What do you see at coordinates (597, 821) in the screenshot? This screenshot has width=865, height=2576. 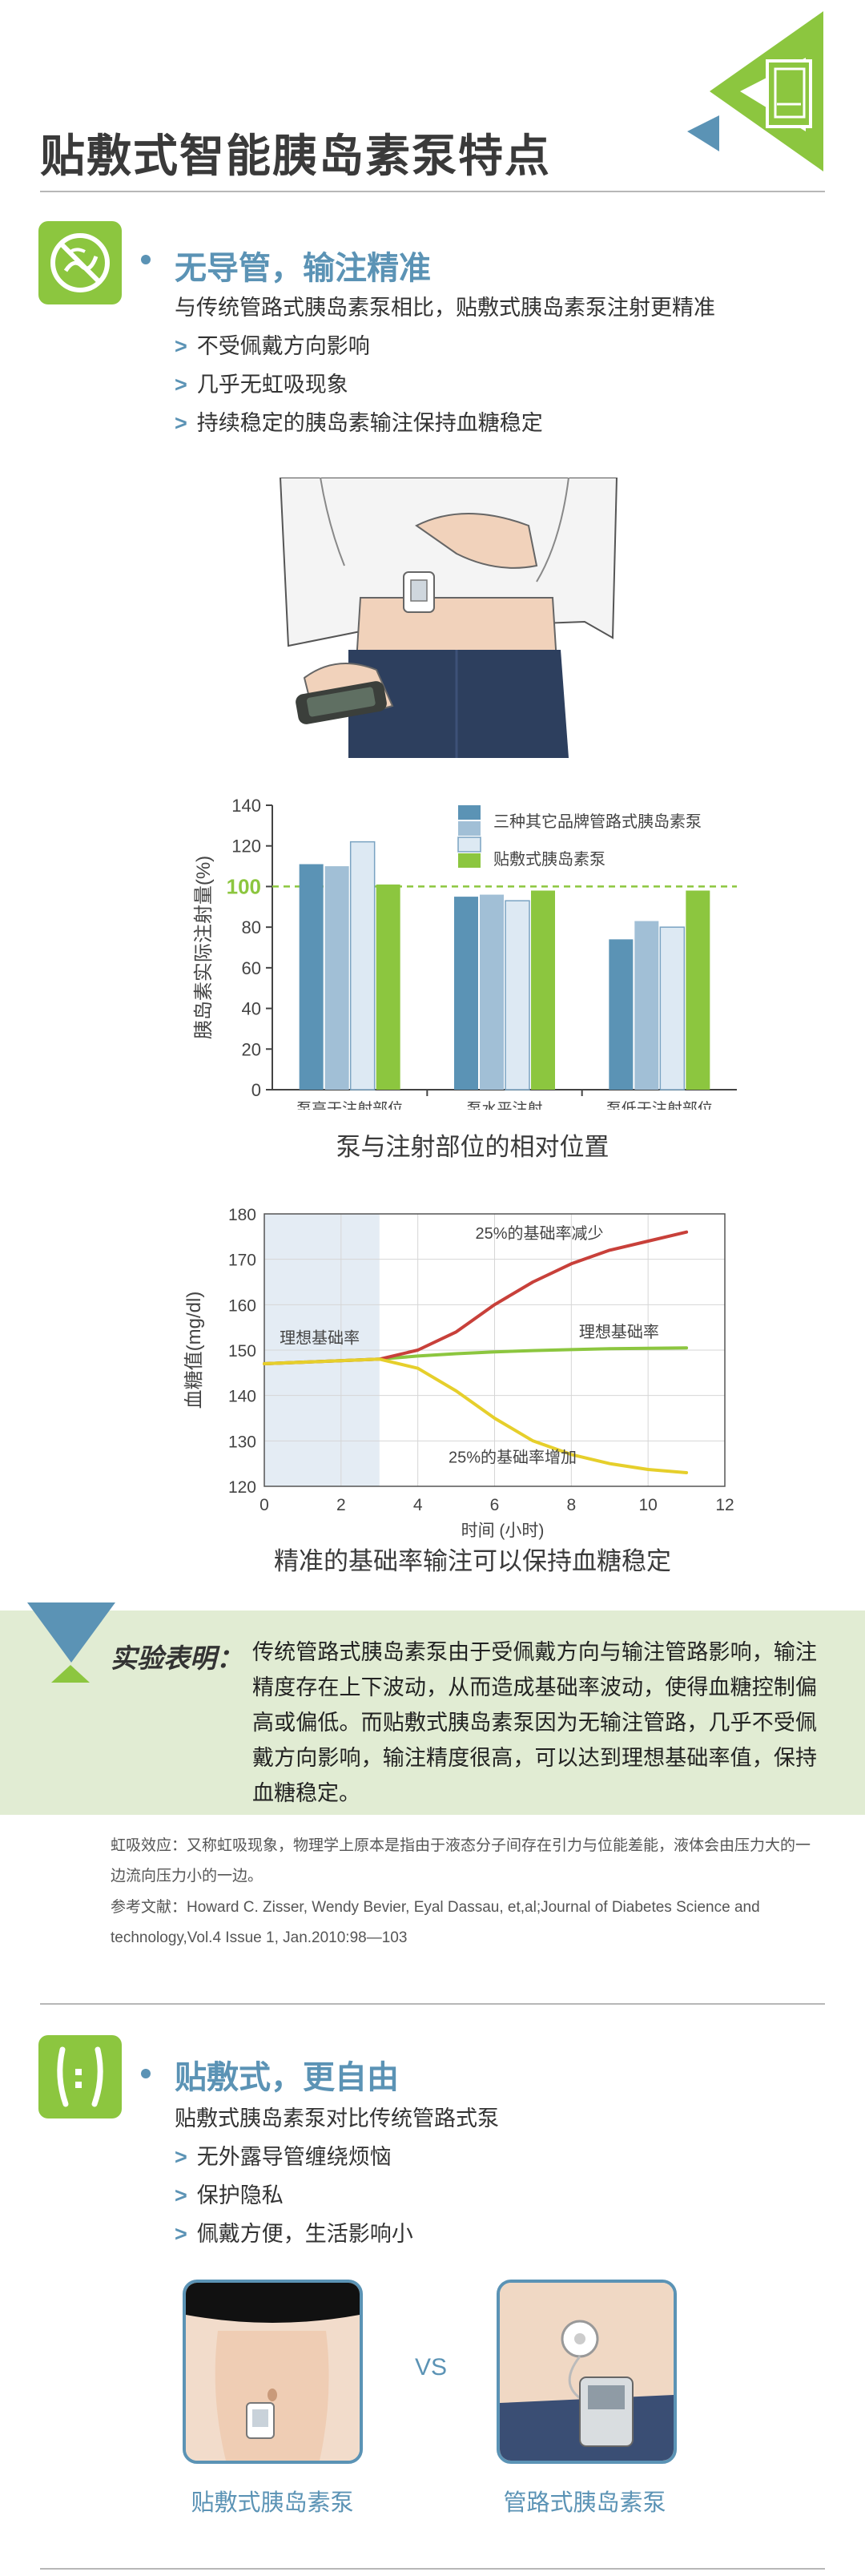 I see `legend-label: 三种其它品牌管路式胰岛素泵` at bounding box center [597, 821].